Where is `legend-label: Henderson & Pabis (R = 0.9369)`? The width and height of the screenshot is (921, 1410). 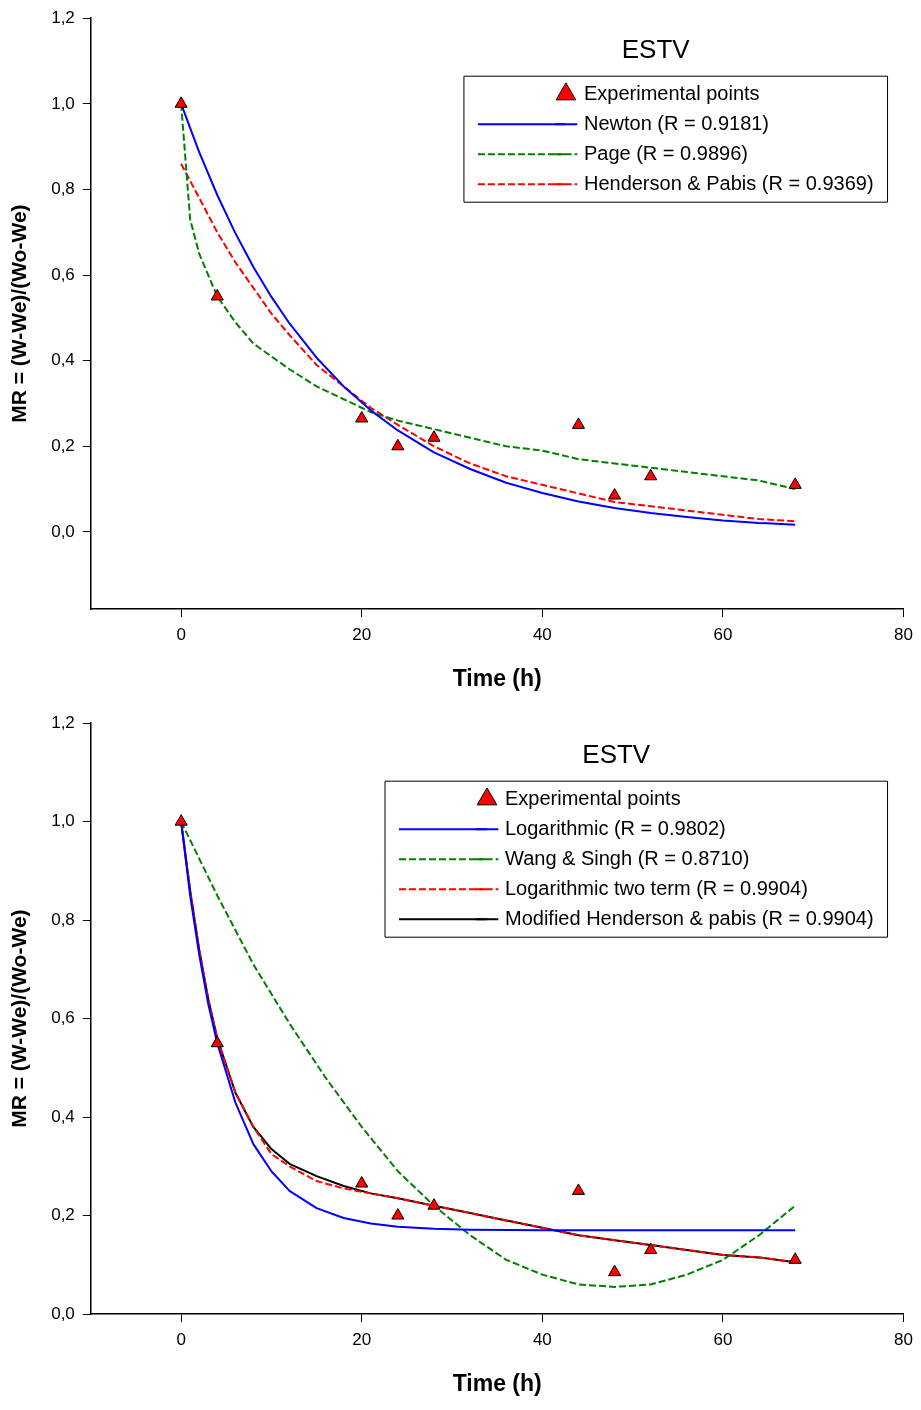
legend-label: Henderson & Pabis (R = 0.9369) is located at coordinates (728, 182).